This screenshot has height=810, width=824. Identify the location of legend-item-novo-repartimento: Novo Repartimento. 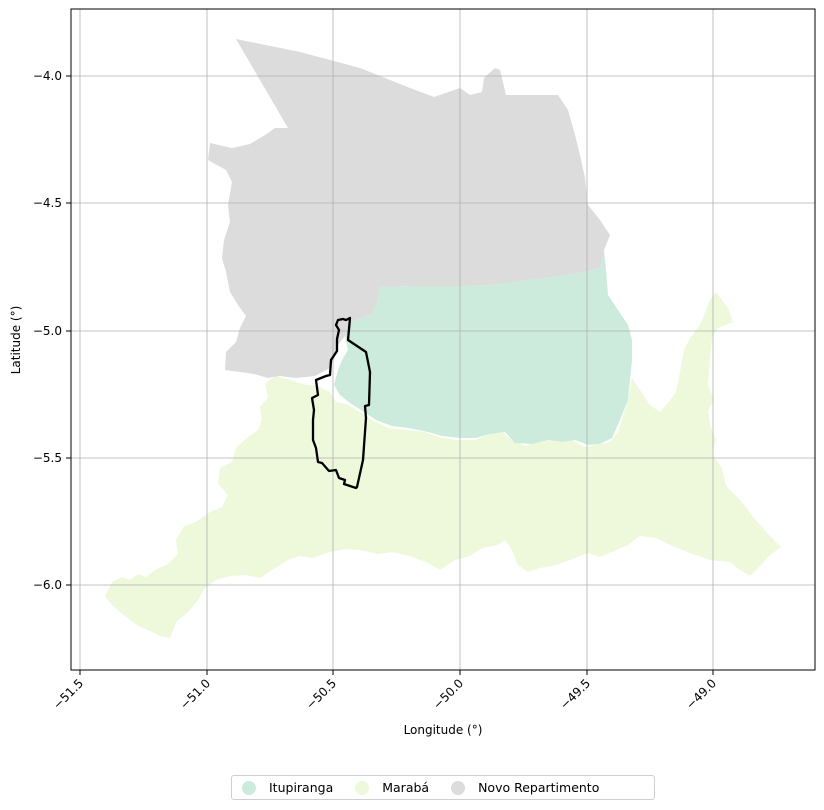
(525, 787).